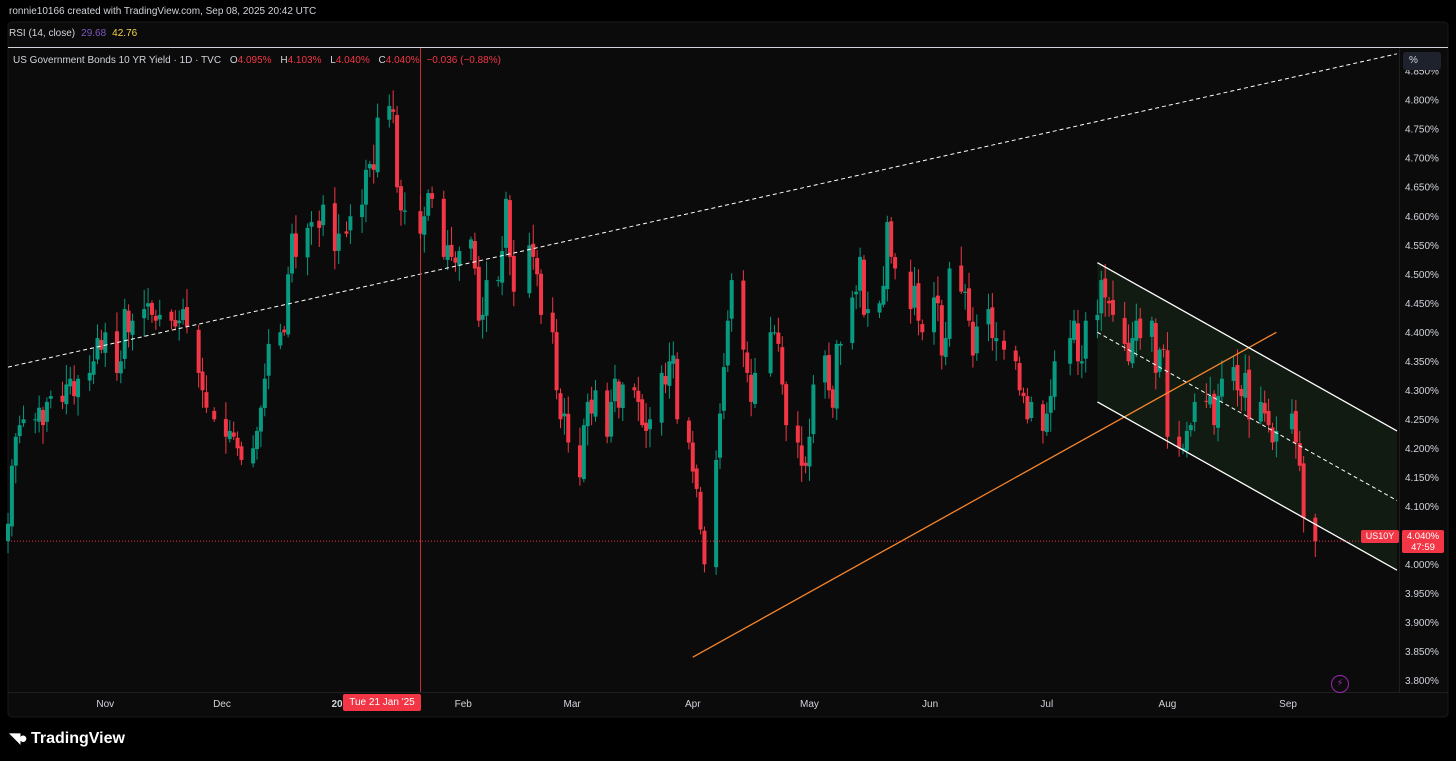 The image size is (1456, 761). What do you see at coordinates (1422, 652) in the screenshot?
I see `y-tick-label: 3.850%` at bounding box center [1422, 652].